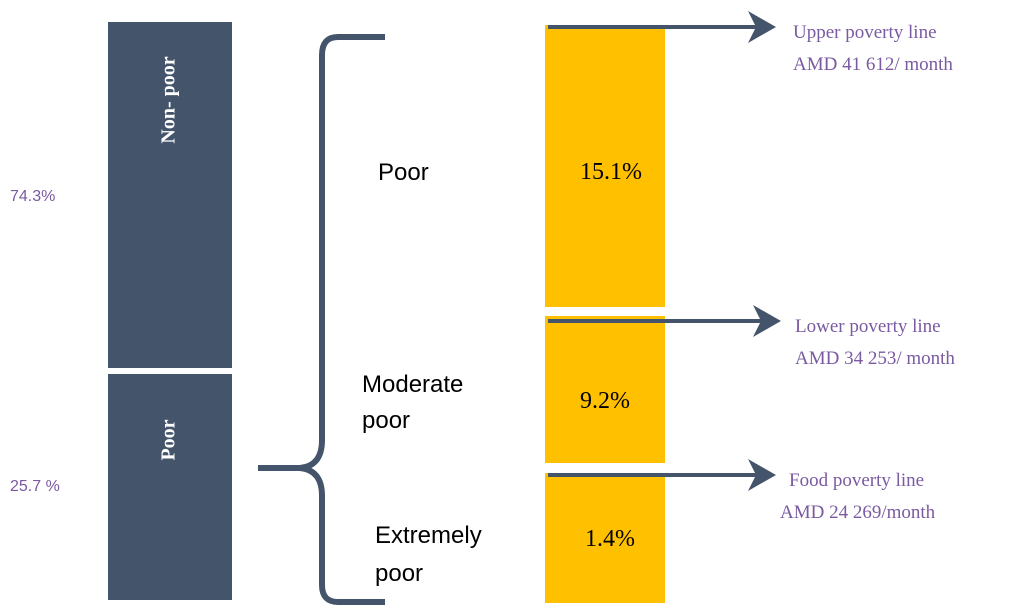 The height and width of the screenshot is (610, 1027). Describe the element at coordinates (611, 172) in the screenshot. I see `group-value: 15.1%` at that location.